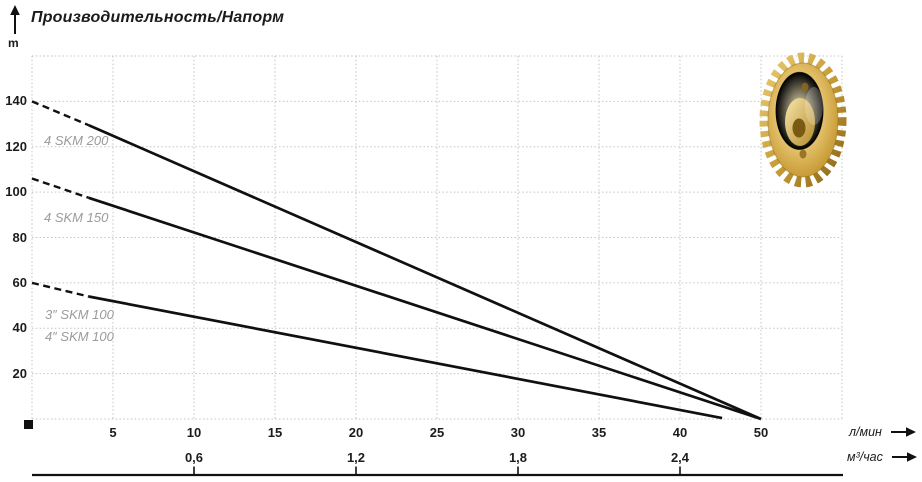  Describe the element at coordinates (76, 141) in the screenshot. I see `curve-label: 4 SKM 200` at that location.